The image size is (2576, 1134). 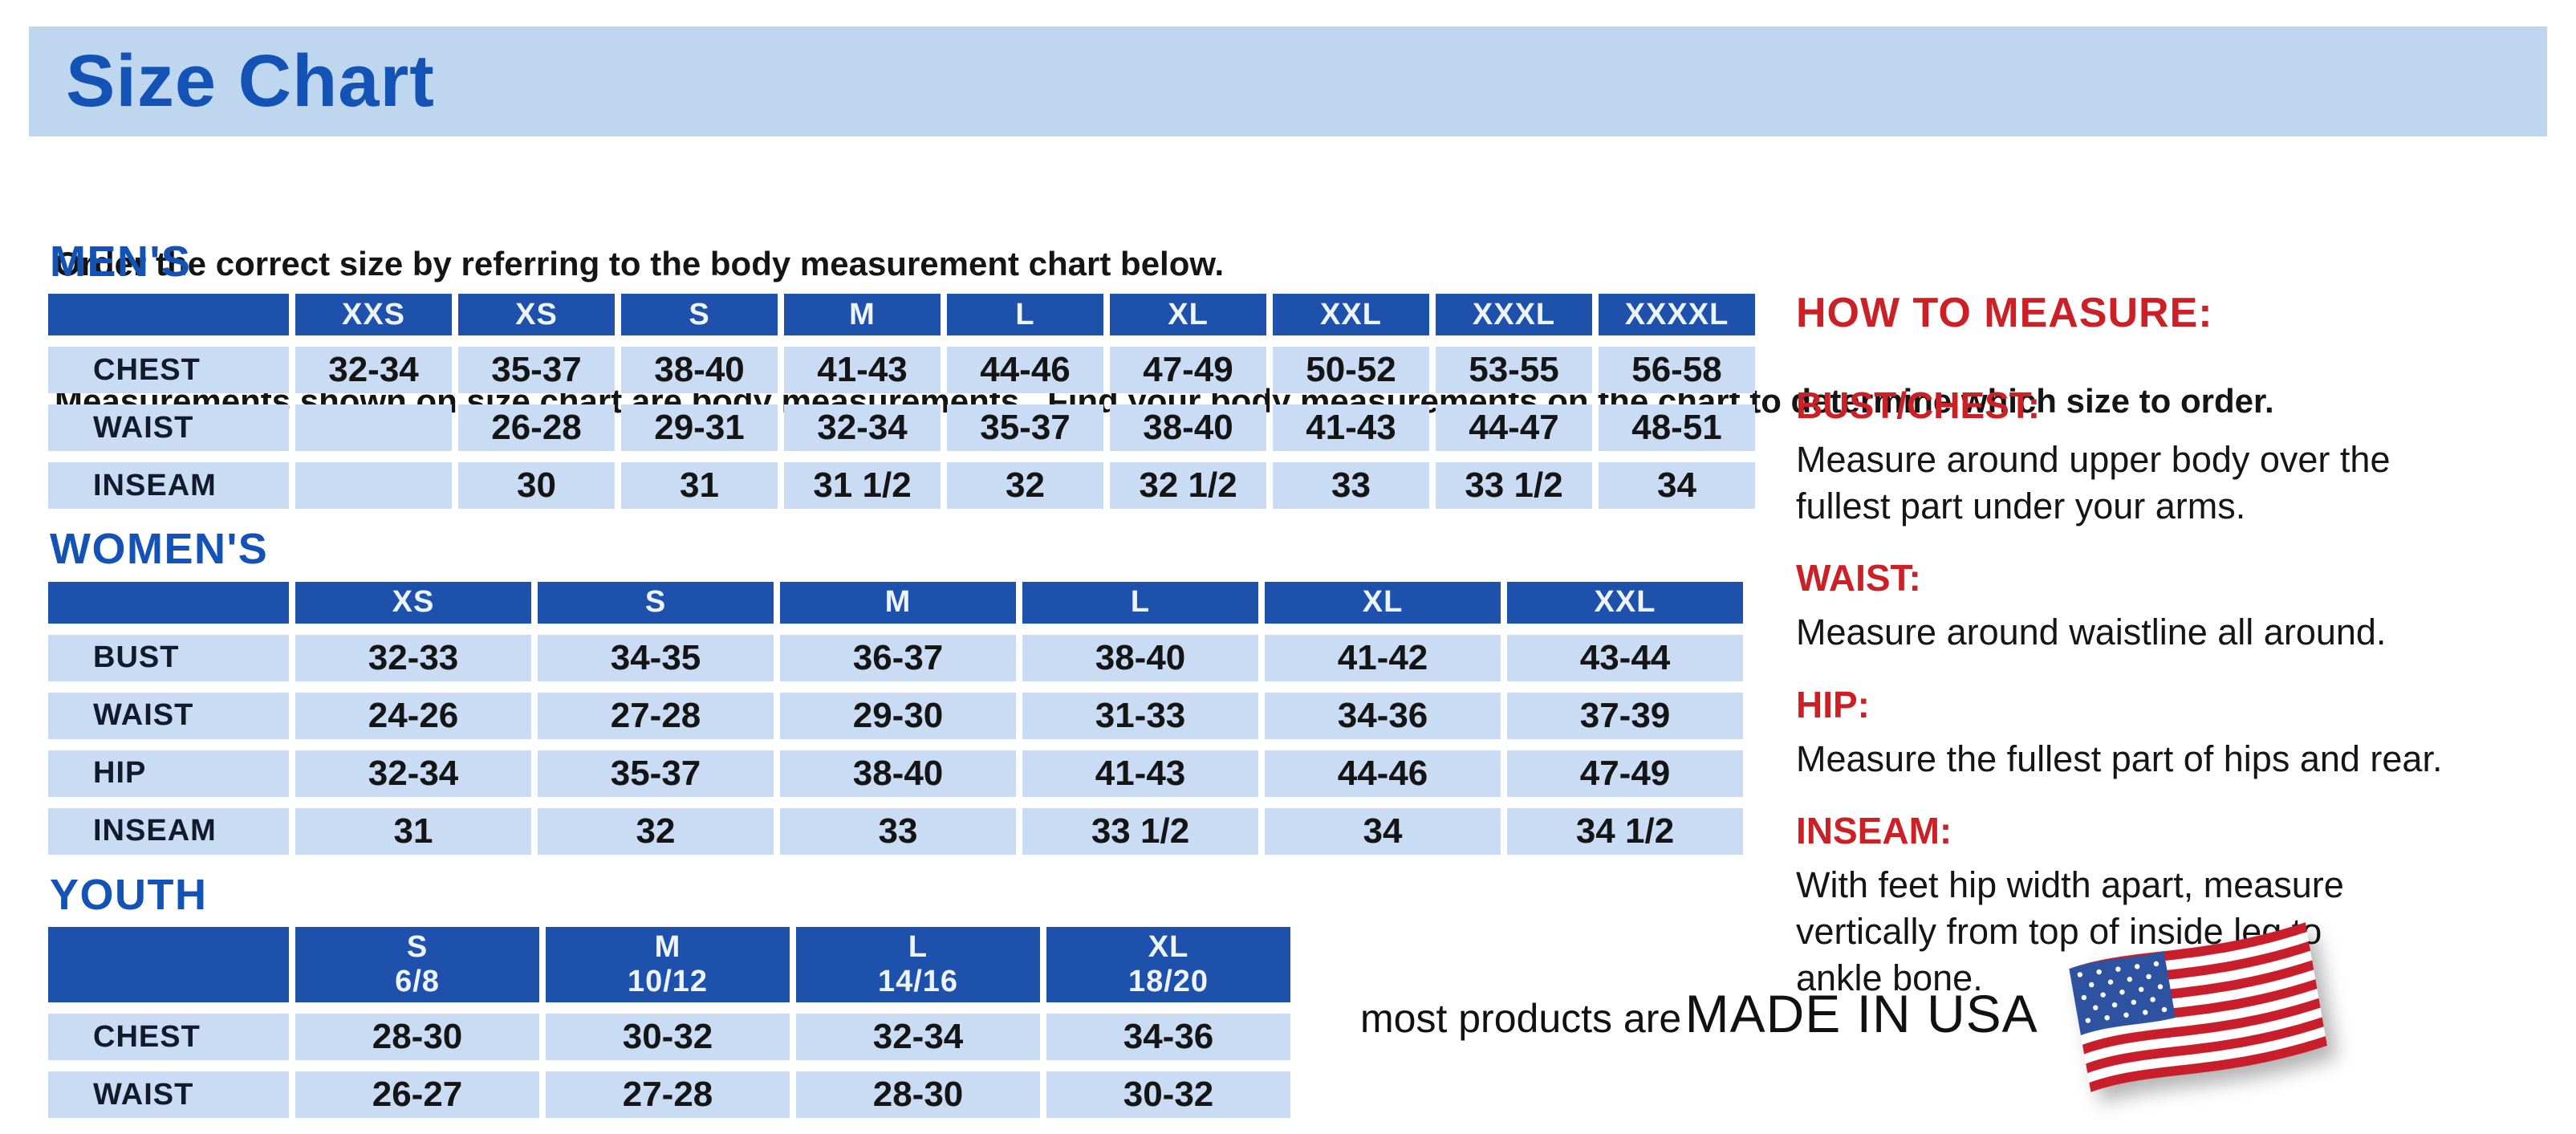 I want to click on column-header: XXXL, so click(x=1514, y=315).